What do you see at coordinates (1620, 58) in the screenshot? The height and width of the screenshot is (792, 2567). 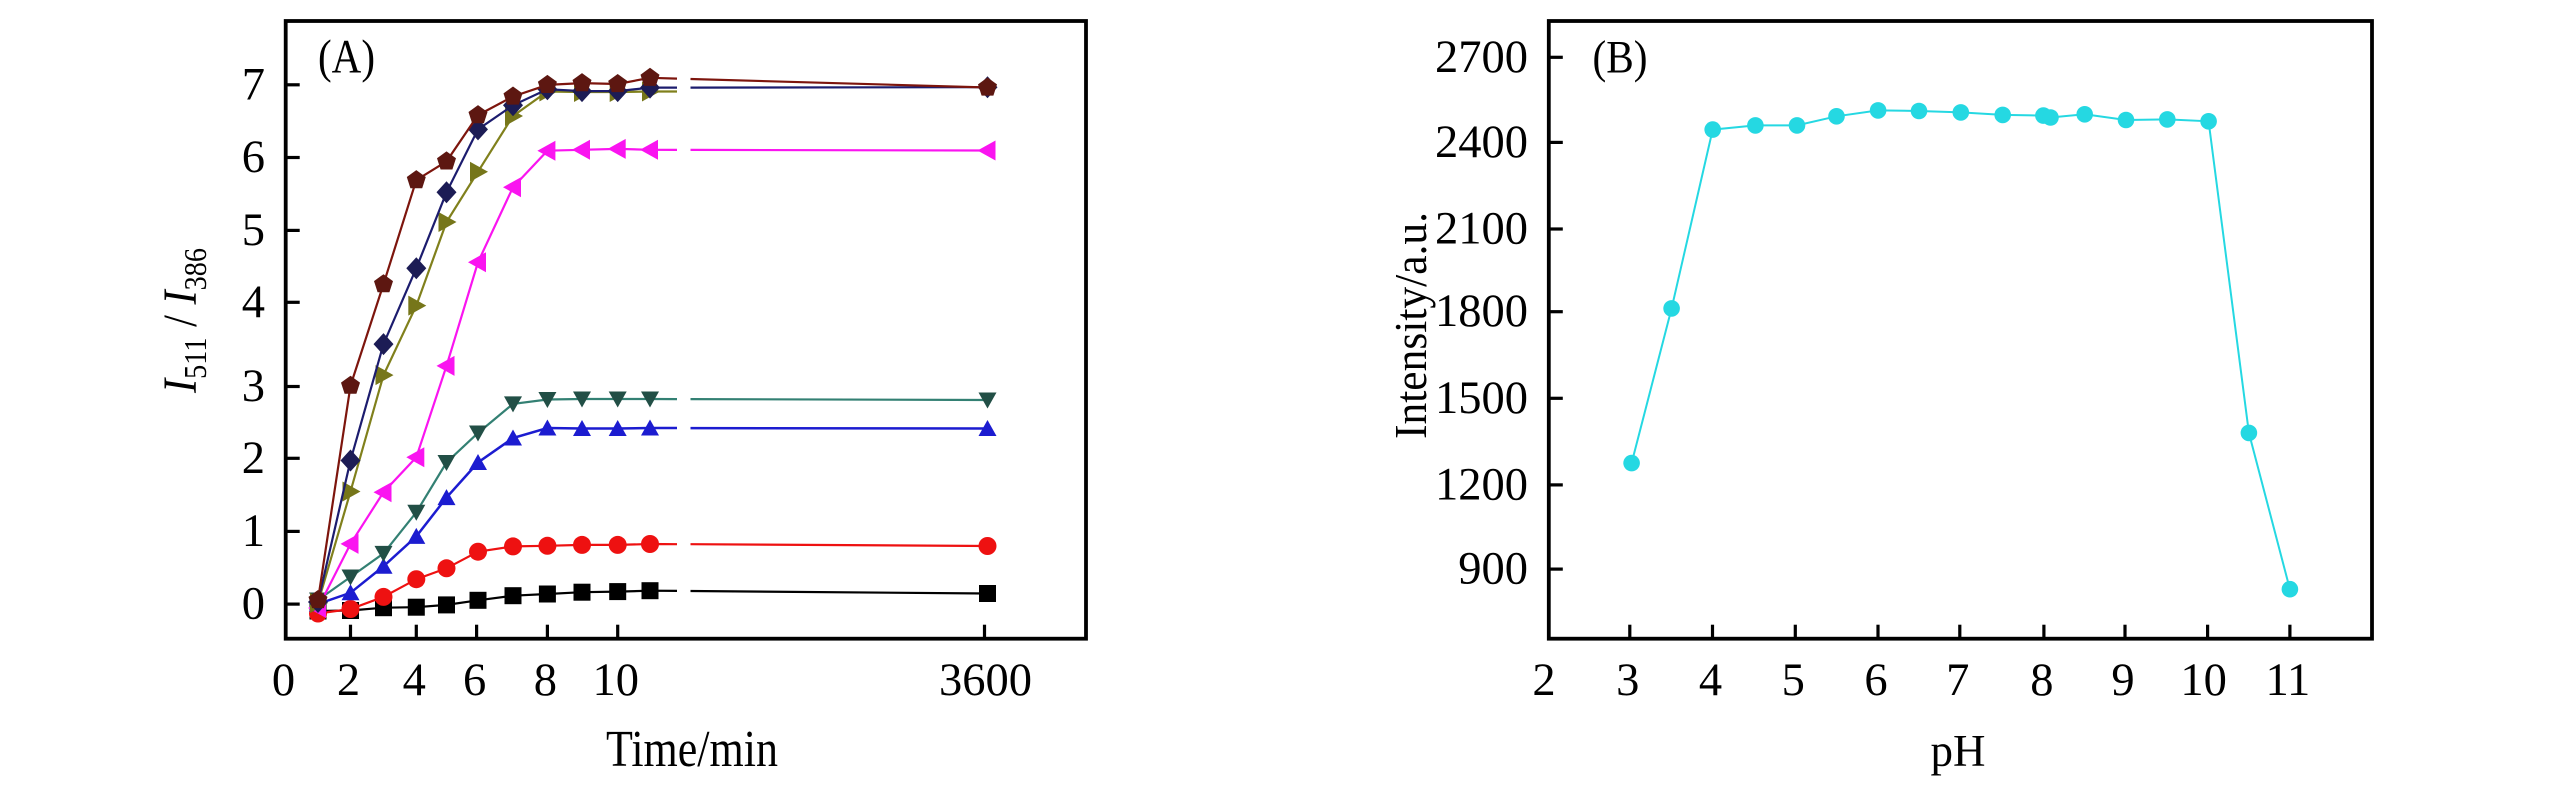 I see `svg-text: (B)` at bounding box center [1620, 58].